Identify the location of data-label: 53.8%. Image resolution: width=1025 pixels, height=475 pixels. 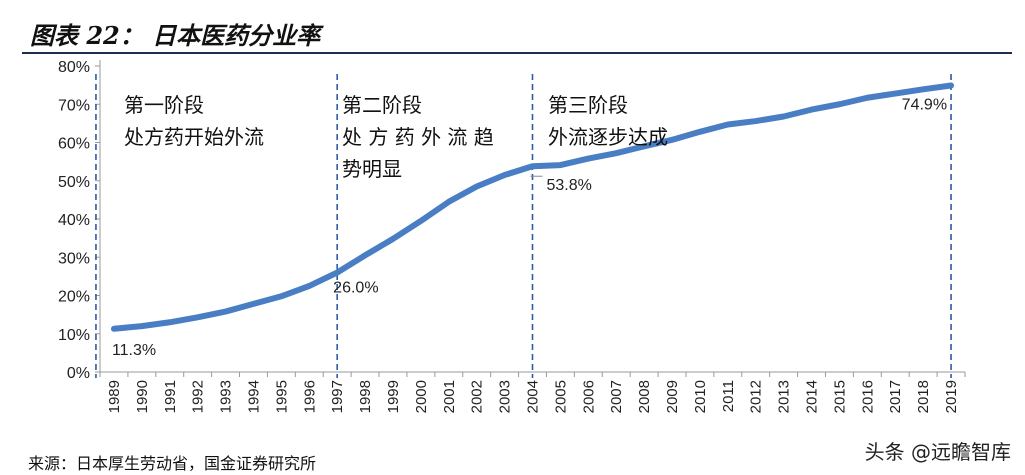
(569, 185).